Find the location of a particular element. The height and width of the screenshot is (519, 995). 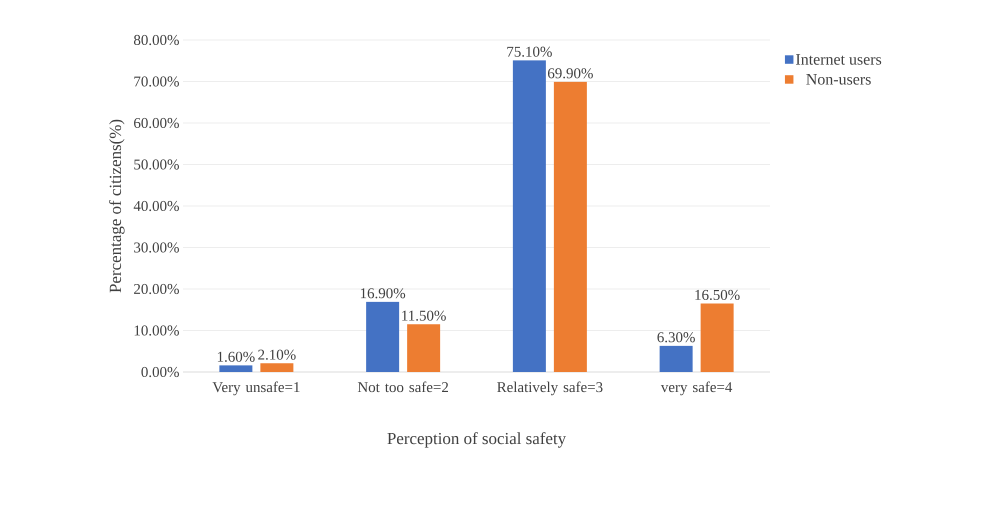

x-tick-label: very safe=4 is located at coordinates (696, 389).